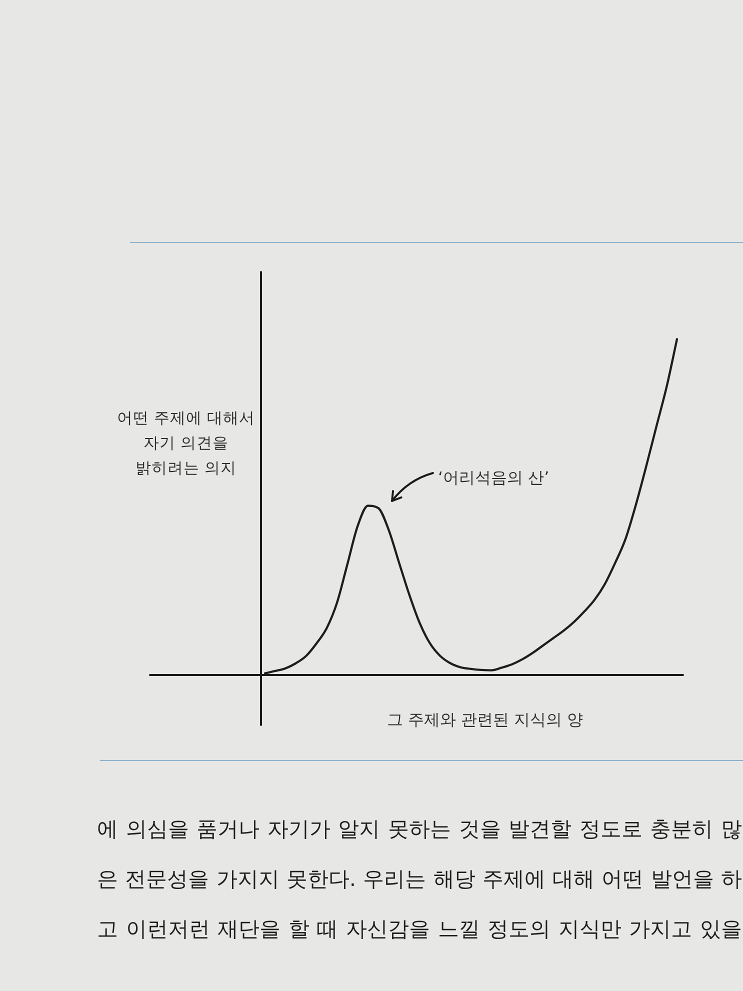 This screenshot has width=743, height=991. I want to click on x-axis-title: 그 주제와 관련된 지식의 양, so click(485, 720).